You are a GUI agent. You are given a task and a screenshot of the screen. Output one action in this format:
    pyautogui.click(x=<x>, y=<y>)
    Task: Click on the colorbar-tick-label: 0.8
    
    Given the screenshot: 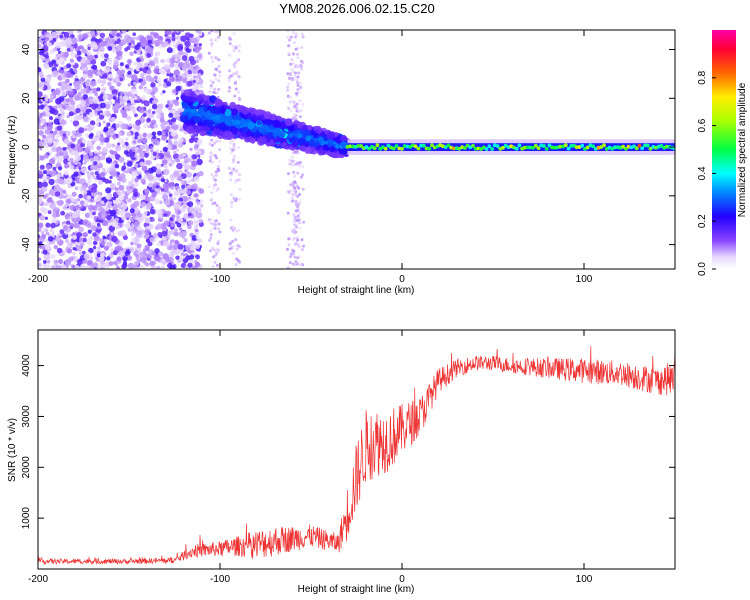 What is the action you would take?
    pyautogui.click(x=702, y=77)
    